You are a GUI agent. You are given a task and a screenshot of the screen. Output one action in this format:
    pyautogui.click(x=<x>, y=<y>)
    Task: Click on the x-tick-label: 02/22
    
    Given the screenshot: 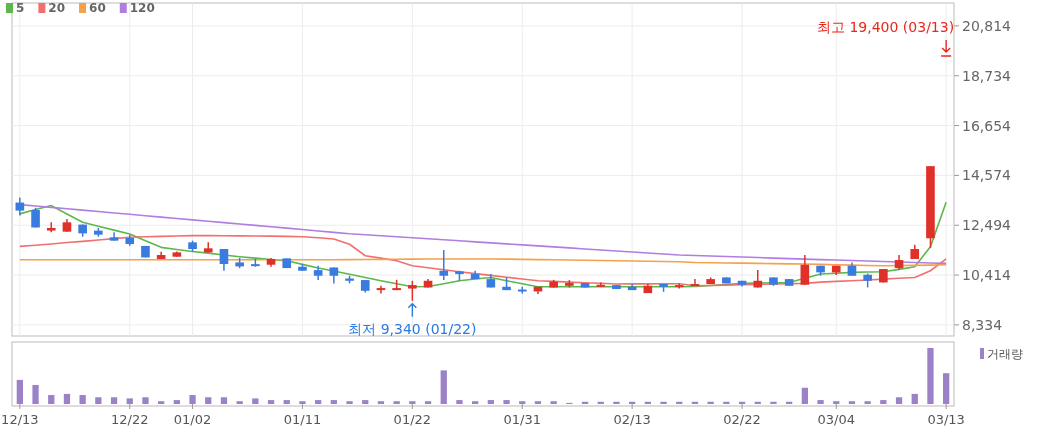 What is the action you would take?
    pyautogui.click(x=742, y=419)
    